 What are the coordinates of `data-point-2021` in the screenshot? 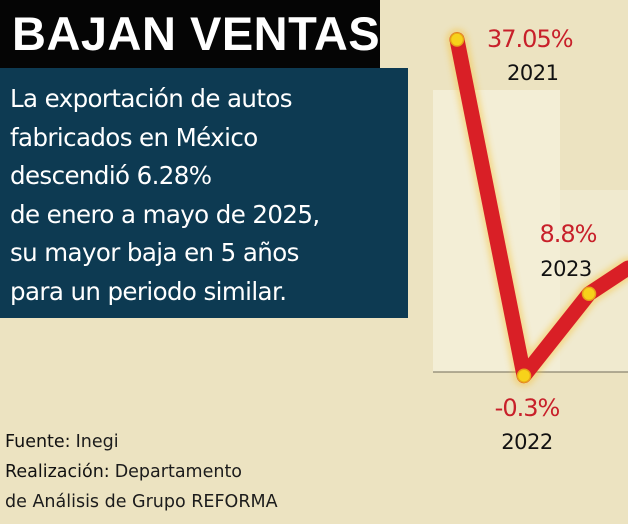 It's located at (457, 39).